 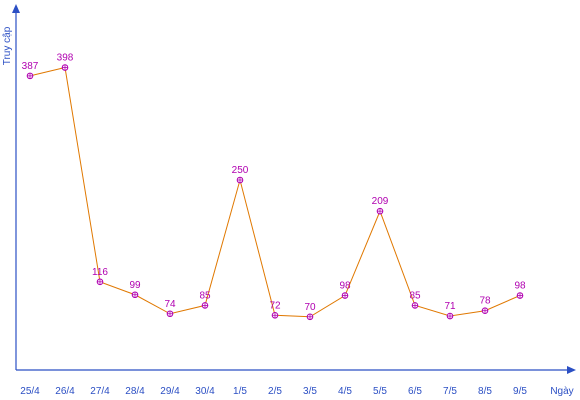 What do you see at coordinates (205, 391) in the screenshot?
I see `x-tick-label: 30/4` at bounding box center [205, 391].